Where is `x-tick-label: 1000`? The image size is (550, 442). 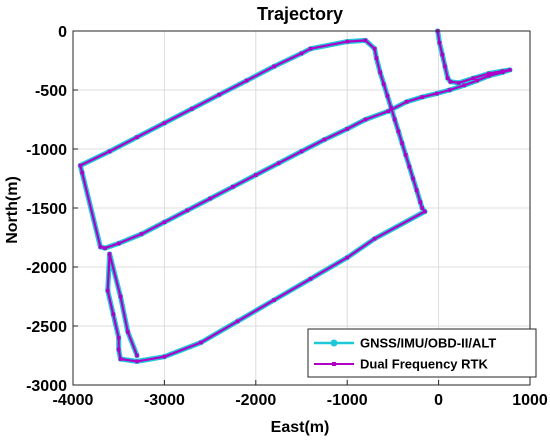
x-tick-label: 1000 is located at coordinates (530, 400).